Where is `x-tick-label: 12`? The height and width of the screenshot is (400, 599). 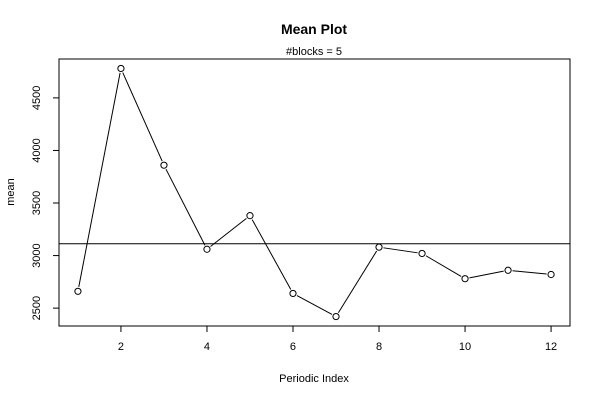
x-tick-label: 12 is located at coordinates (551, 347).